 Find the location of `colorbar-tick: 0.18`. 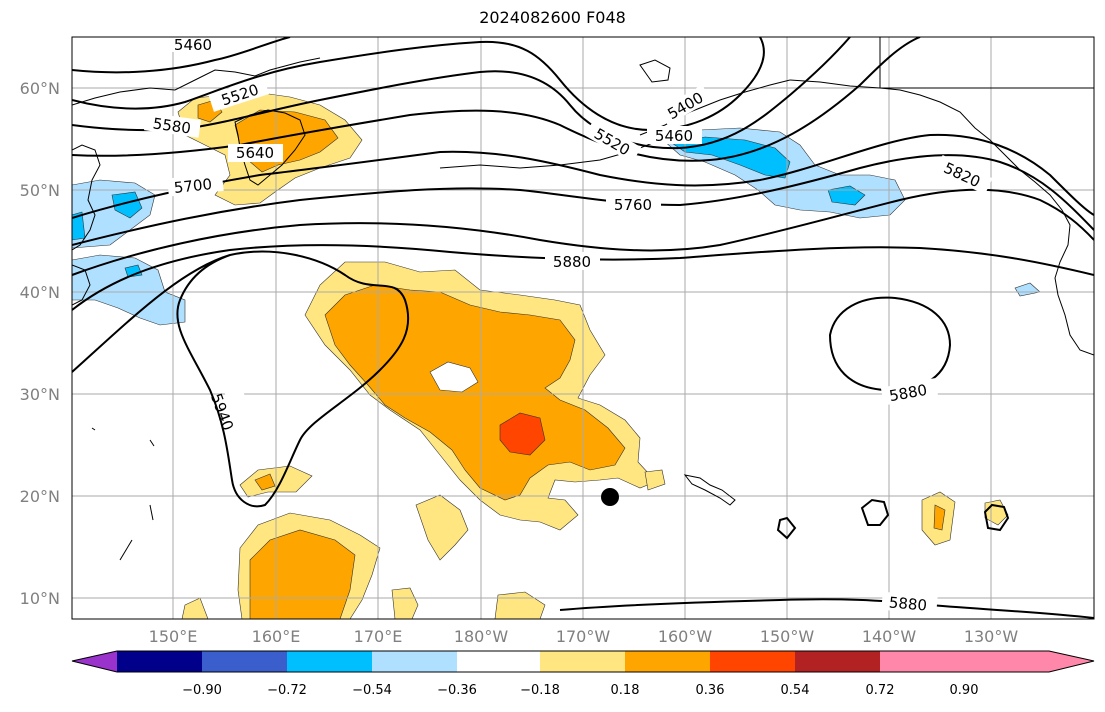

colorbar-tick: 0.18 is located at coordinates (625, 690).